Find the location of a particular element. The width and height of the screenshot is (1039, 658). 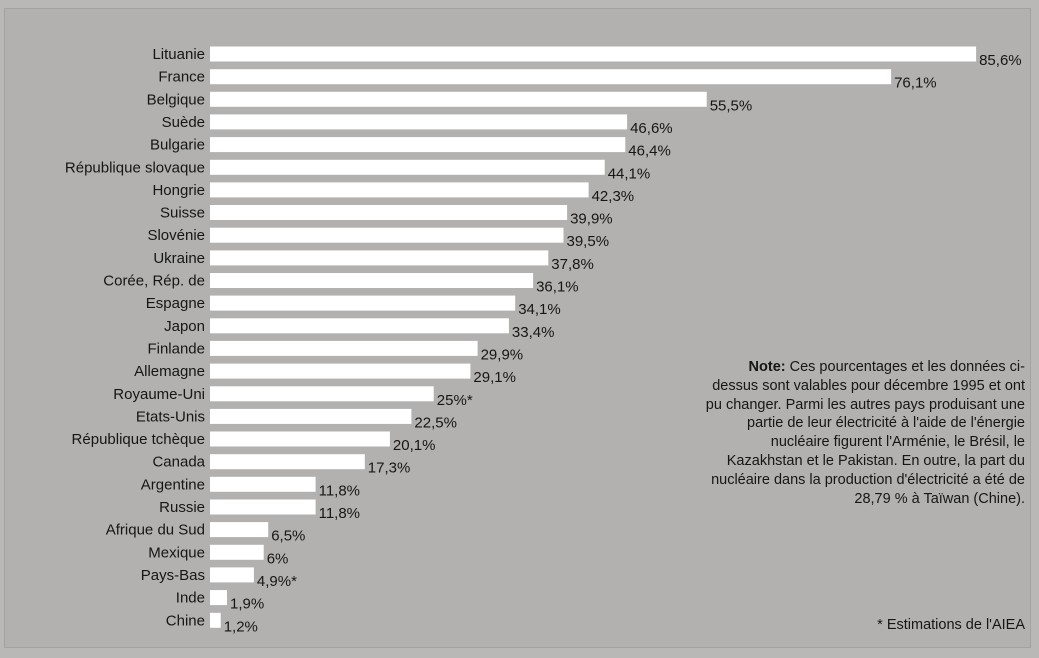

value-label-17: 20,1% is located at coordinates (414, 445).